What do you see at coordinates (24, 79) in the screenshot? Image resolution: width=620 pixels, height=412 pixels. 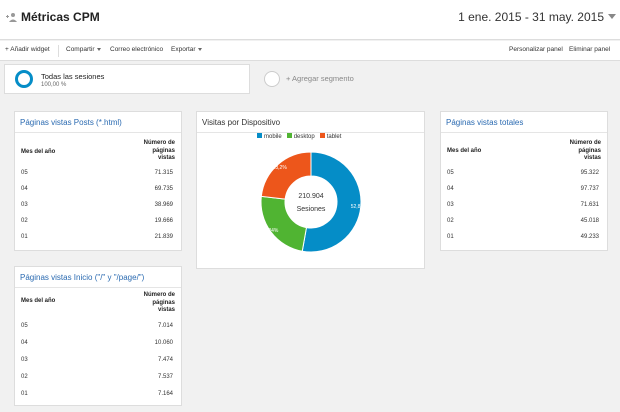 I see `segment-circle-icon` at bounding box center [24, 79].